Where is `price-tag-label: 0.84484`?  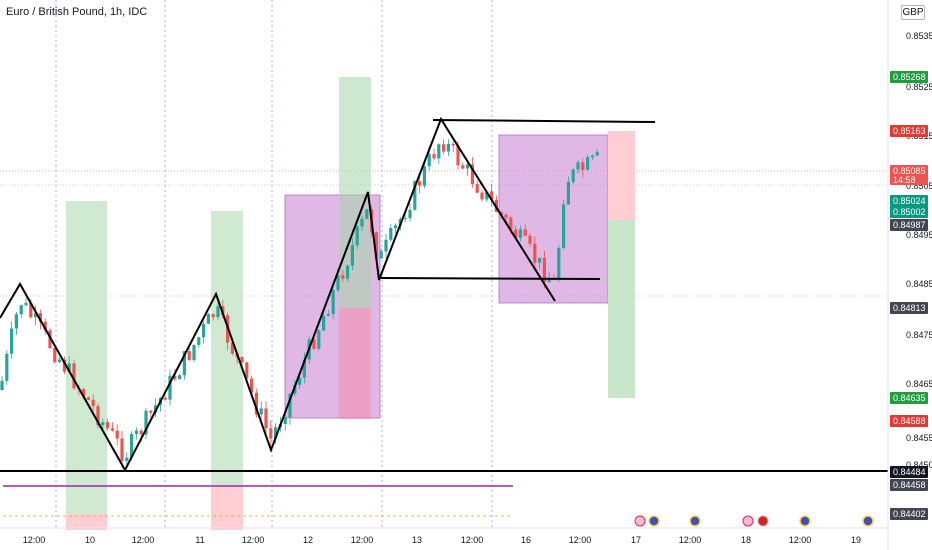
price-tag-label: 0.84484 is located at coordinates (909, 472).